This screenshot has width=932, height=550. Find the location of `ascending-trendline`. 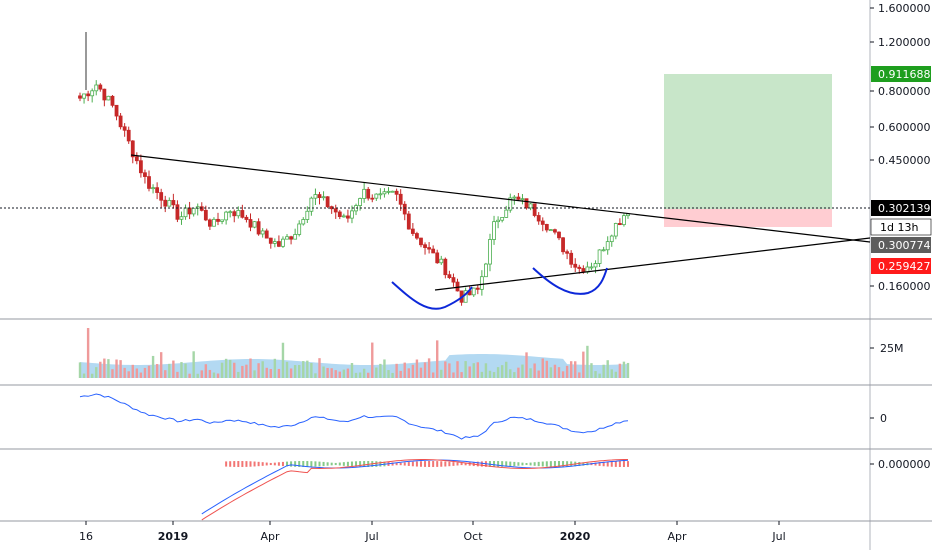

ascending-trendline is located at coordinates (652, 264).